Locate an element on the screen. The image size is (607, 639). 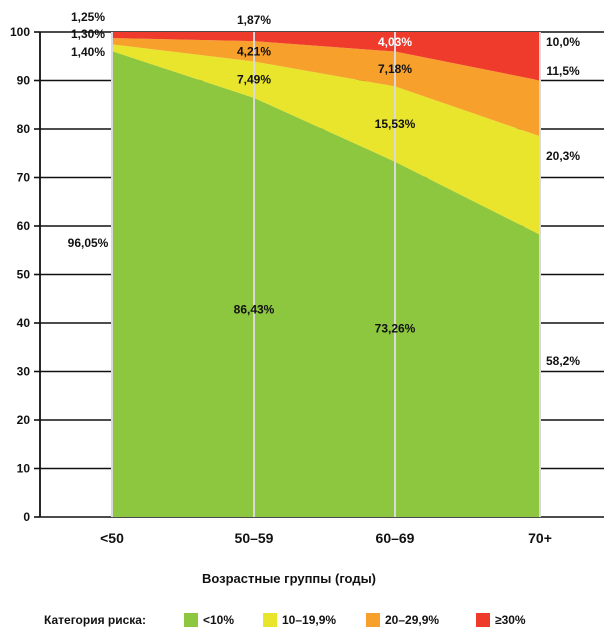
data-label: 1,30% is located at coordinates (88, 34).